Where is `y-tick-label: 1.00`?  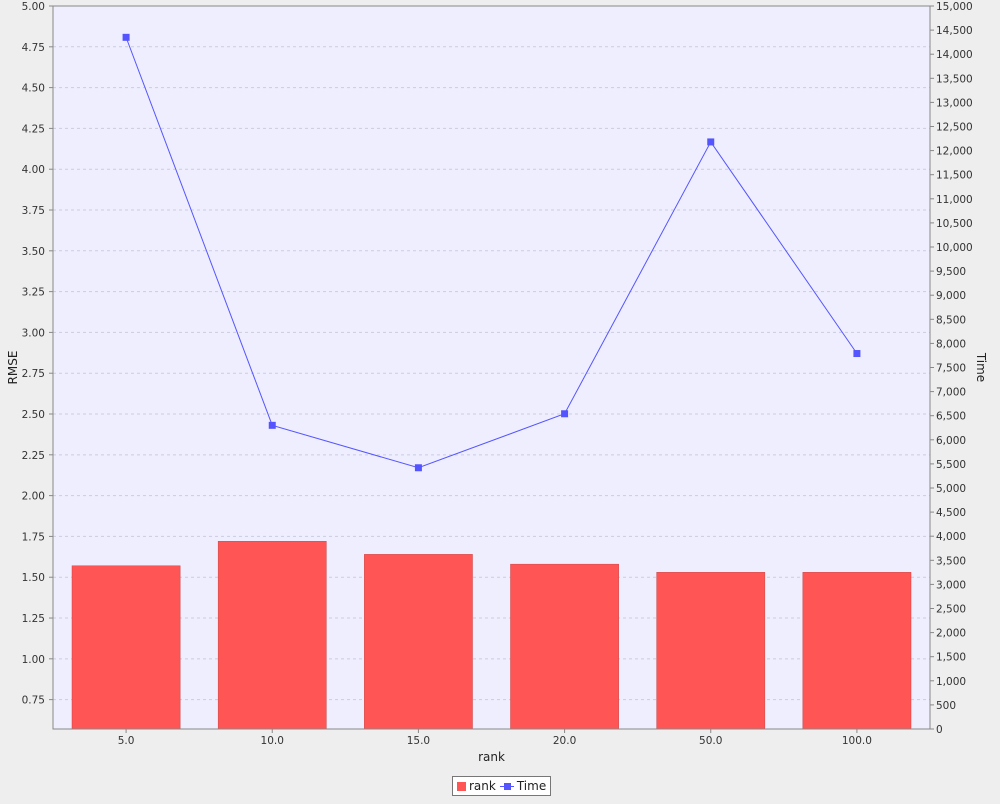 y-tick-label: 1.00 is located at coordinates (33, 660).